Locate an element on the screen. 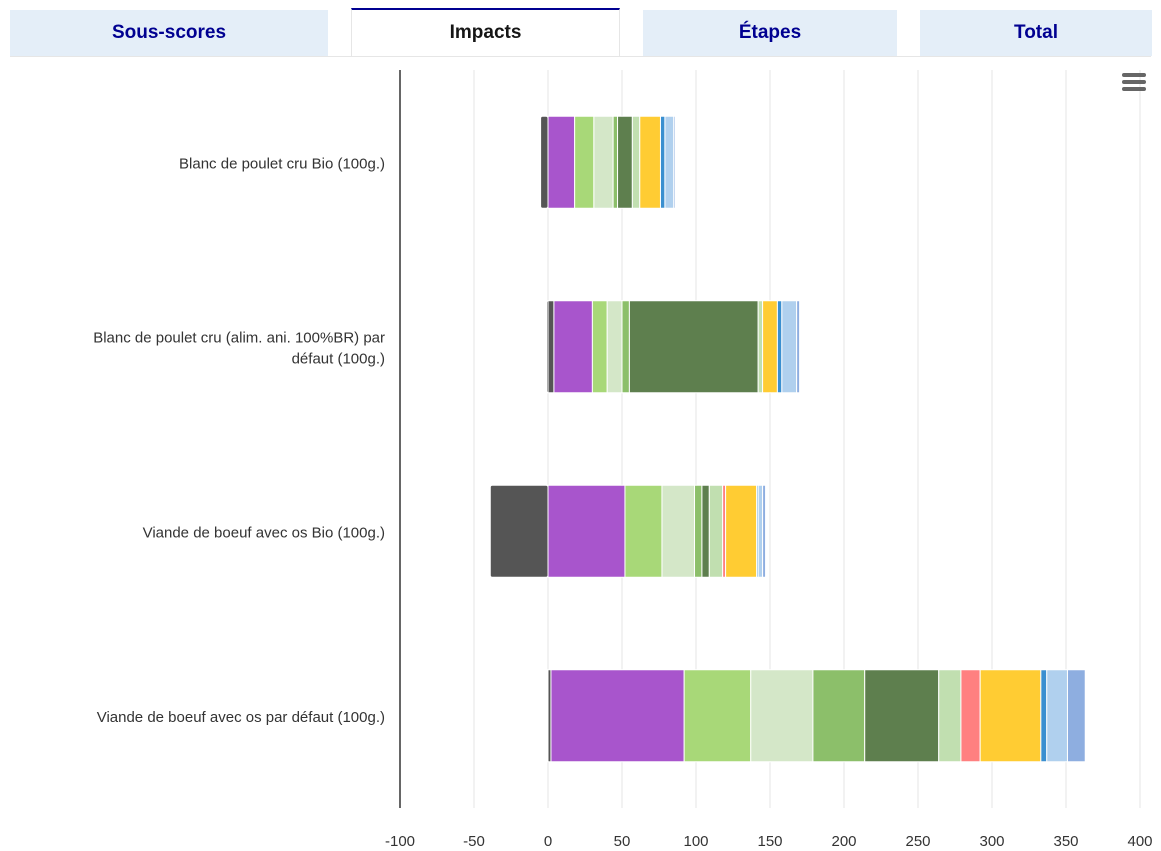 The width and height of the screenshot is (1161, 851). x-tick-label: 250 is located at coordinates (917, 841).